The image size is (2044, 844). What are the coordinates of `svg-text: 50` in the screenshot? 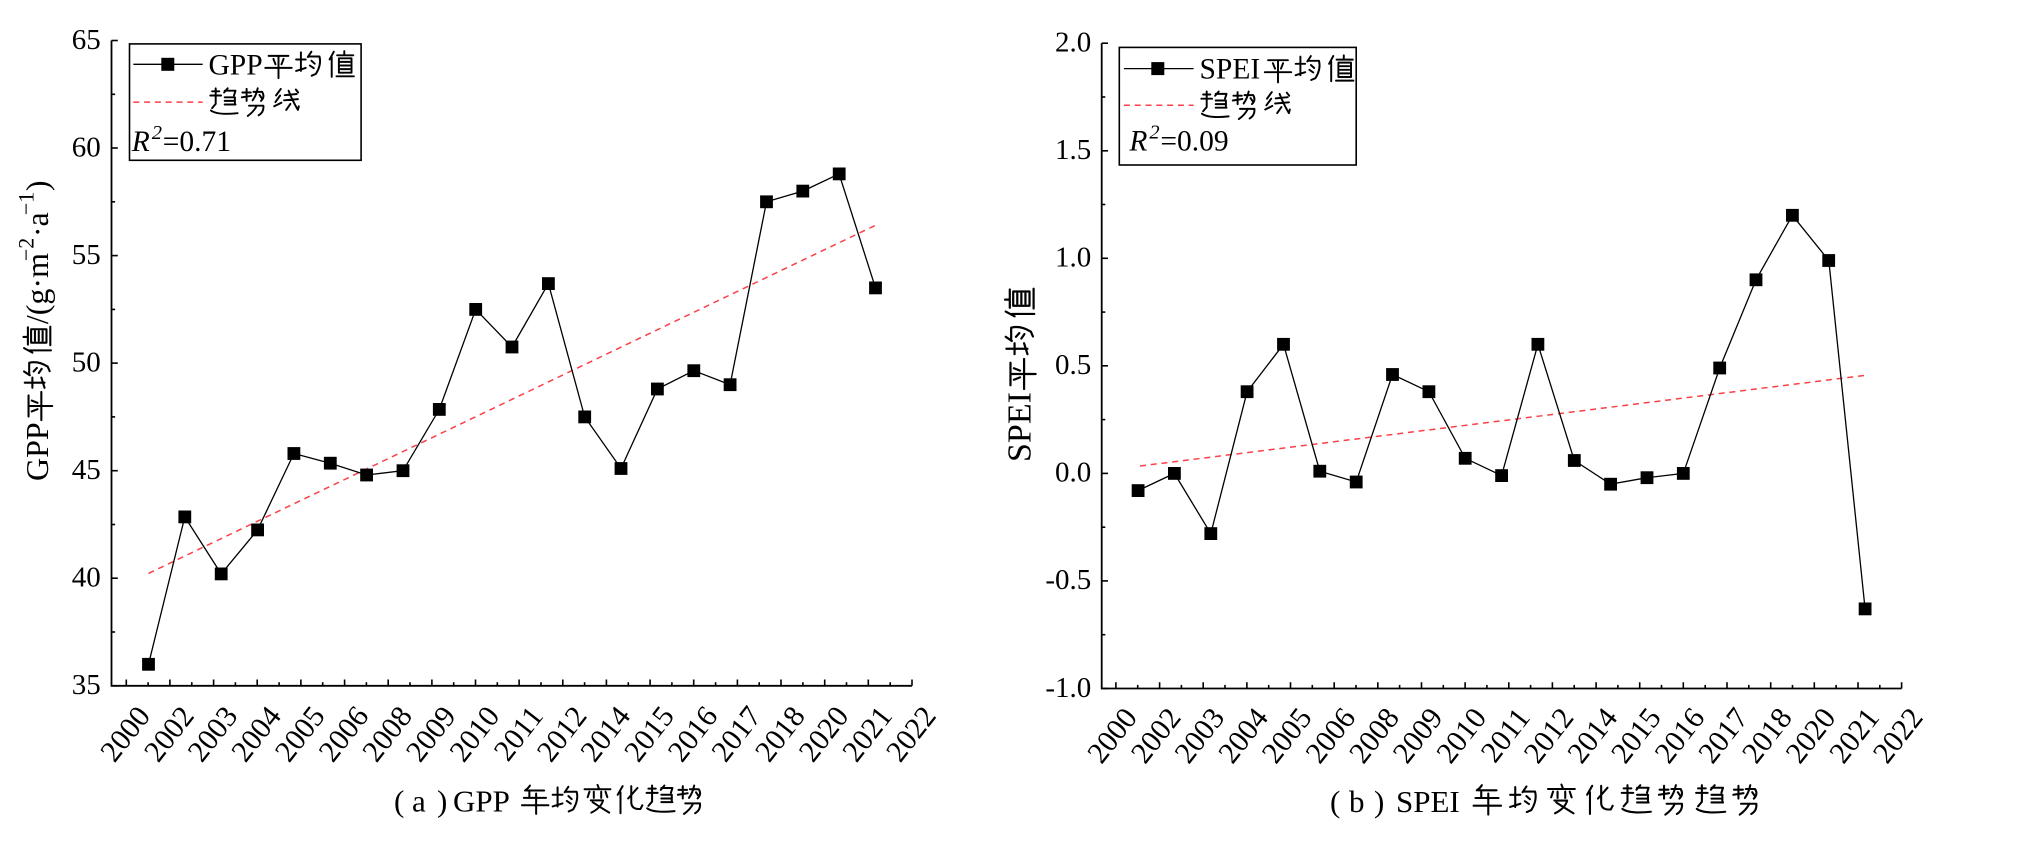 It's located at (86, 362).